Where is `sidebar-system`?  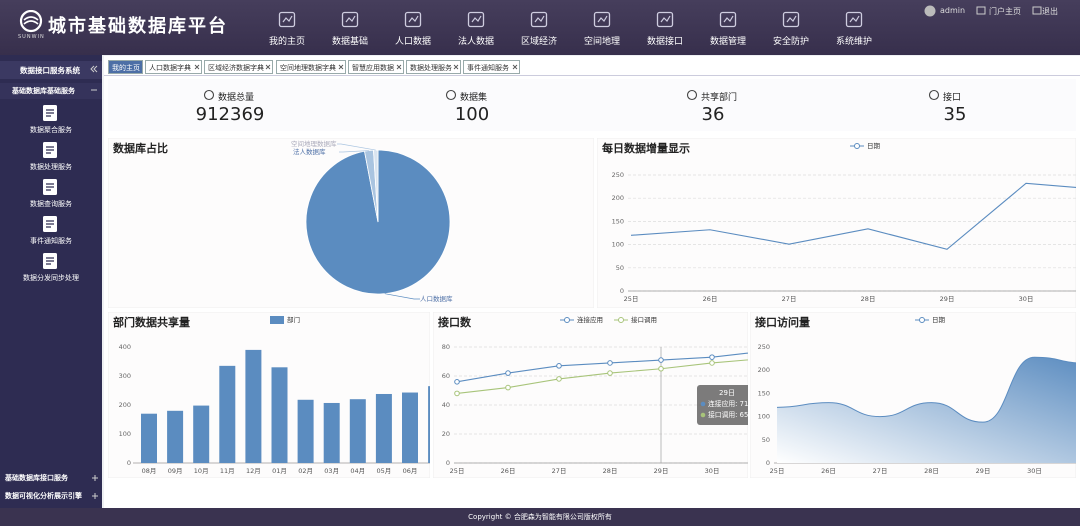
sidebar-system is located at coordinates (51, 70).